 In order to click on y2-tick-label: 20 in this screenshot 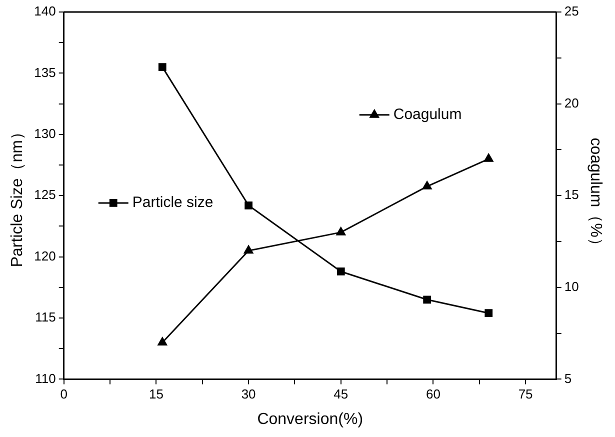, I will do `click(571, 102)`.